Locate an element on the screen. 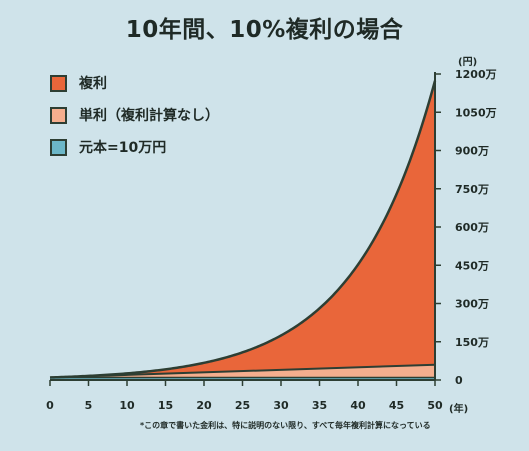  legend-label-principal: 元本=10万円 is located at coordinates (123, 148).